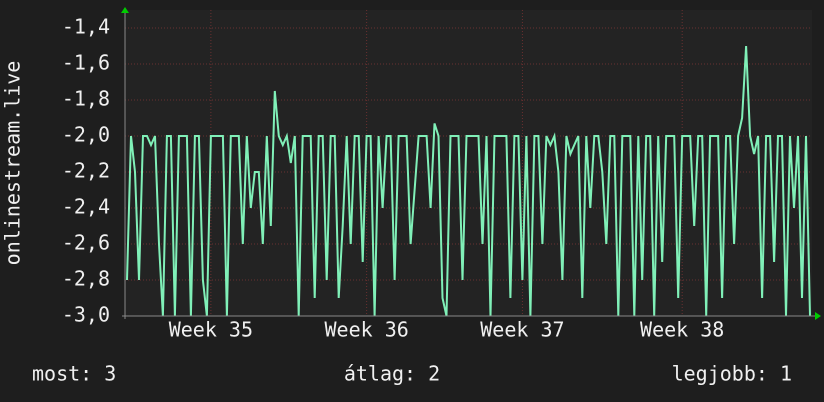 This screenshot has height=402, width=824. I want to click on y-axis-label: onlinestream.live, so click(13, 163).